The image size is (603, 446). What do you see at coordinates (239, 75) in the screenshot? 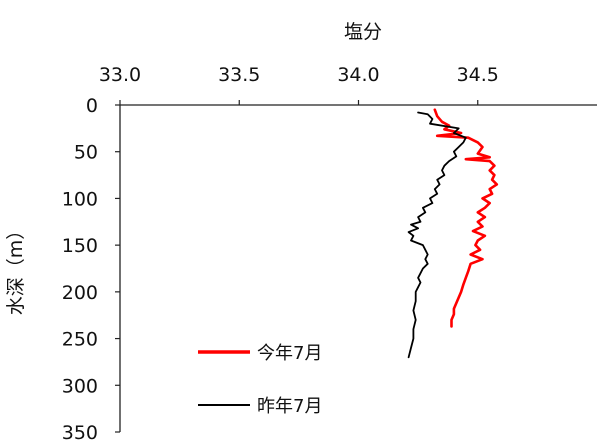
I see `x-tick-label: 33.5` at bounding box center [239, 75].